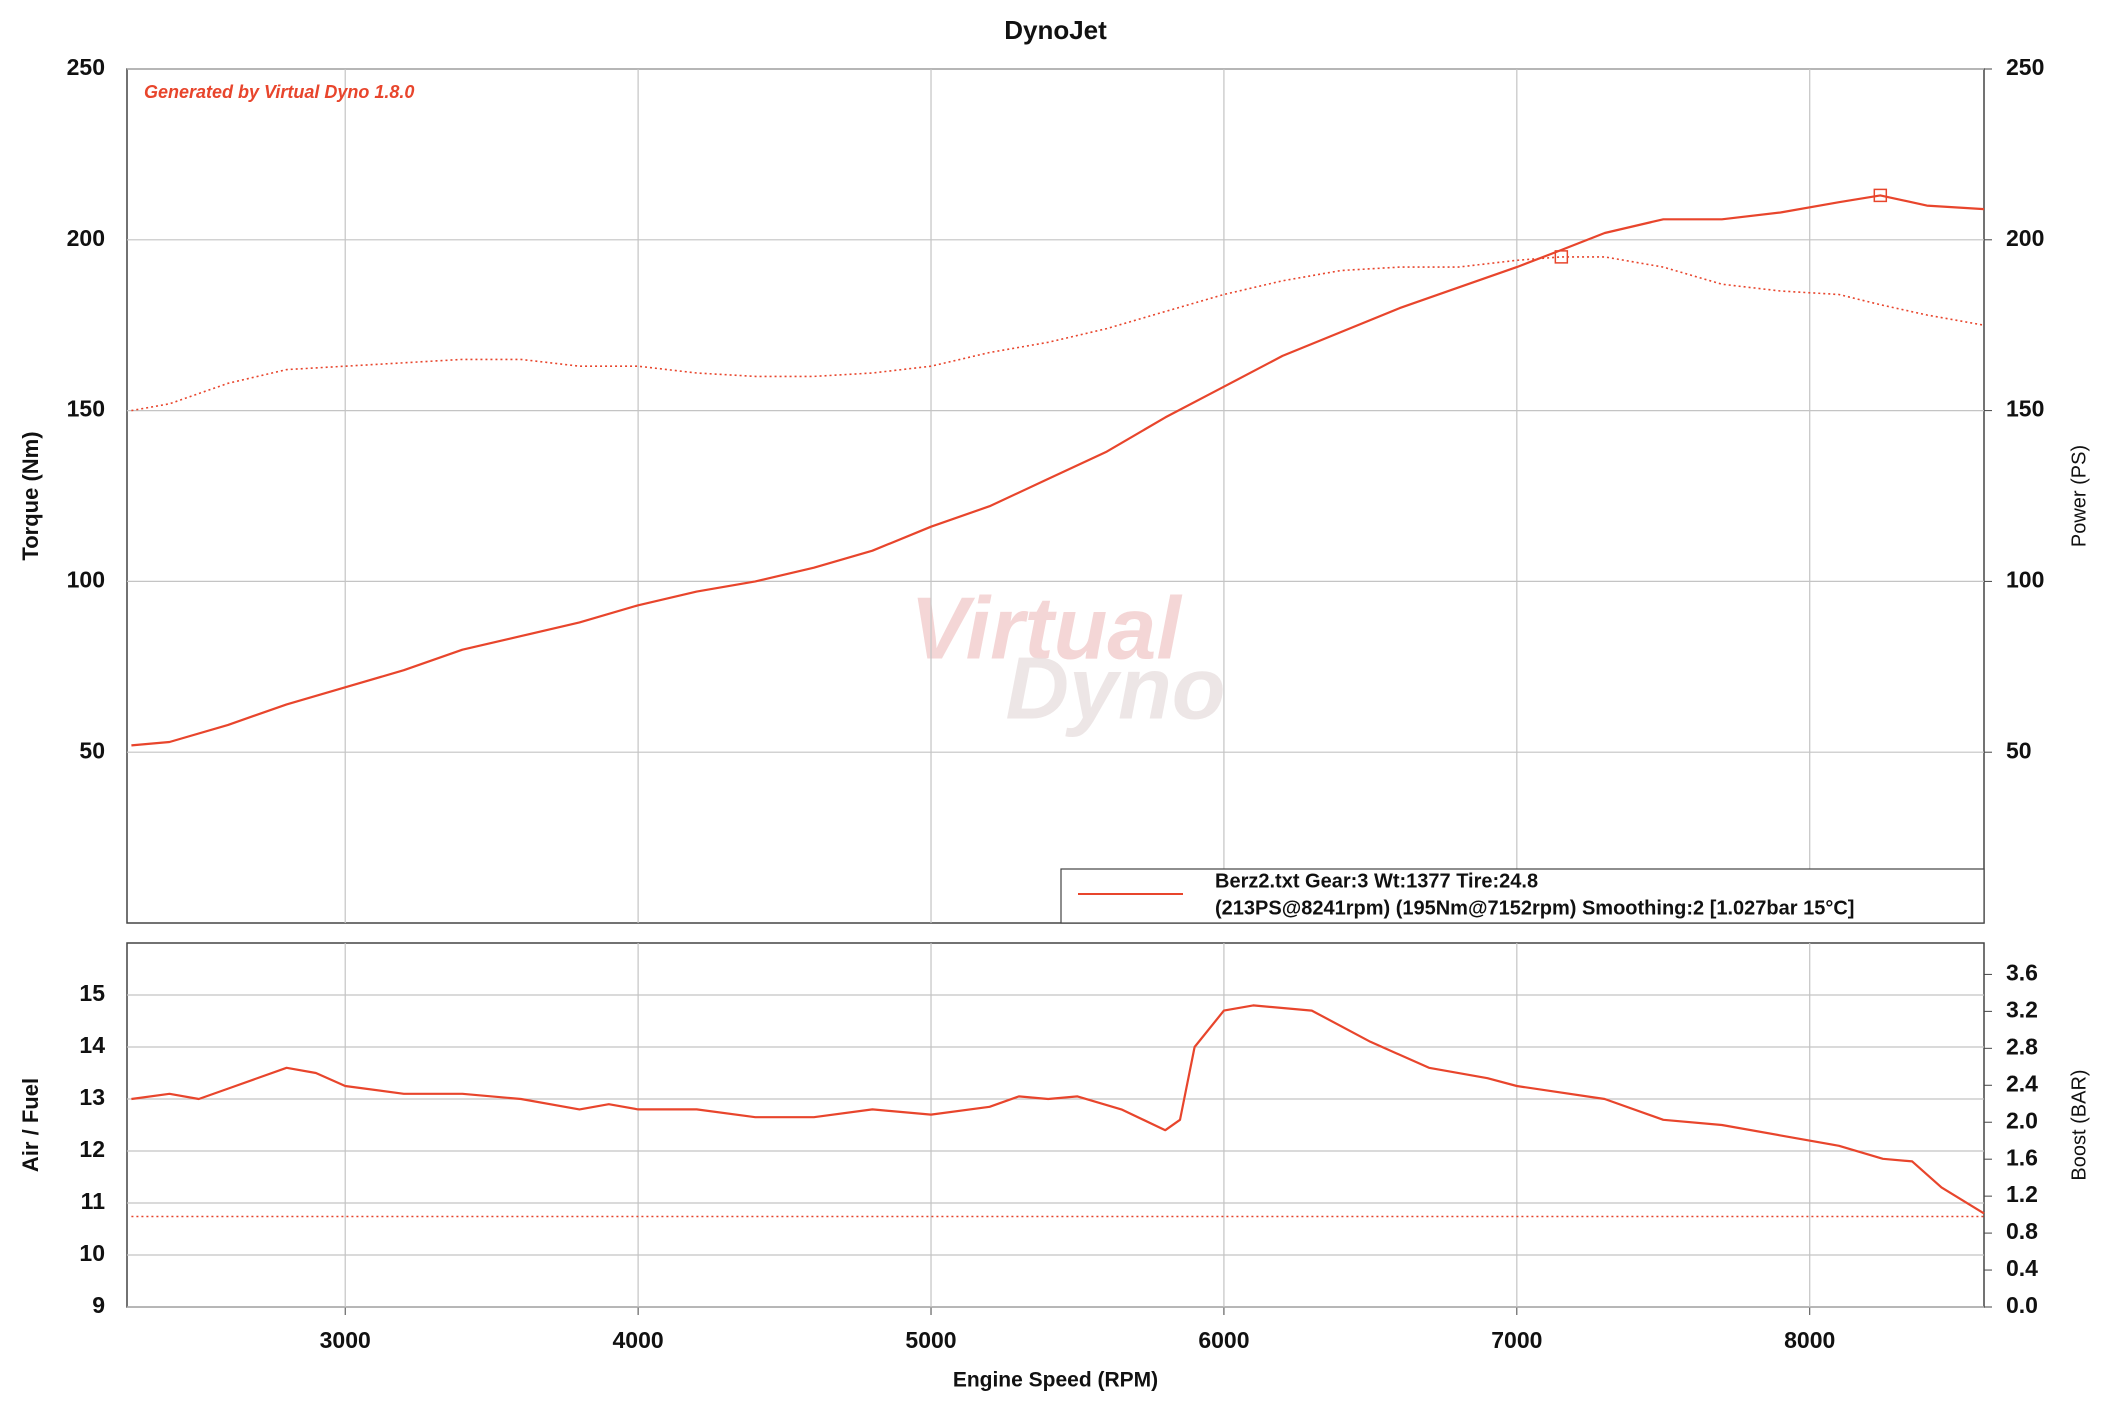 Image resolution: width=2112 pixels, height=1411 pixels. I want to click on x-tick-label: 7000, so click(1516, 1340).